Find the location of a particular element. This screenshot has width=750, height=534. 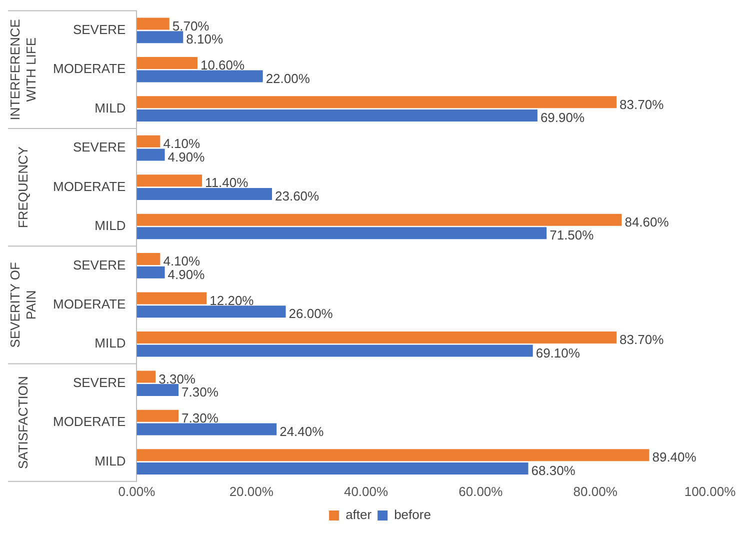

data-label: 11.40% is located at coordinates (227, 182).